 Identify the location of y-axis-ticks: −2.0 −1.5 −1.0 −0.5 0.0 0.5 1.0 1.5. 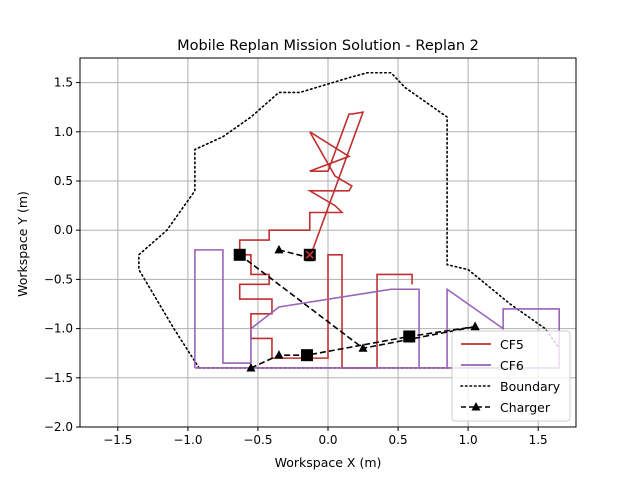
(62, 255).